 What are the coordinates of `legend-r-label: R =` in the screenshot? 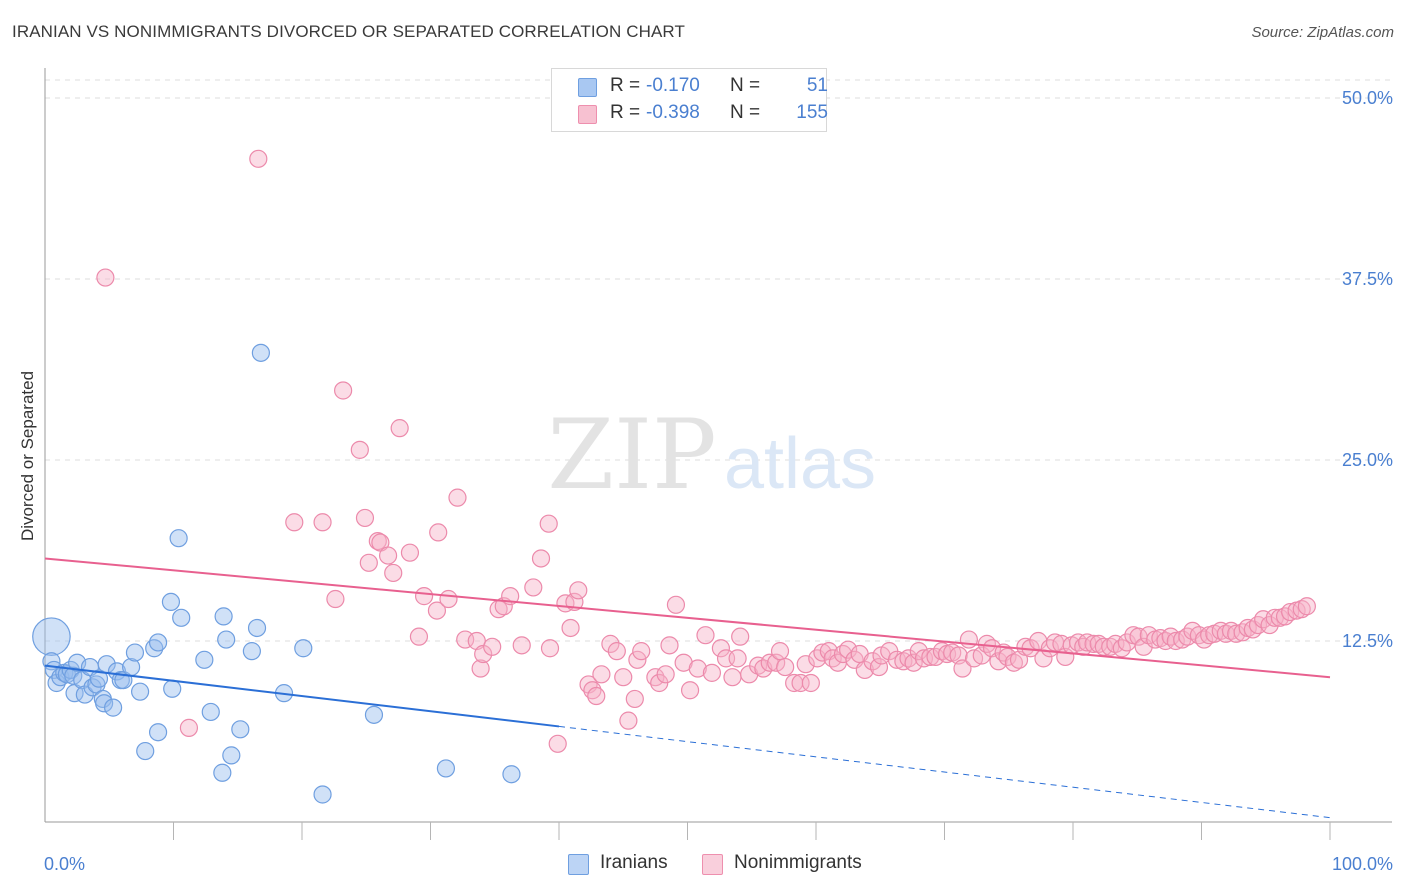 It's located at (625, 112).